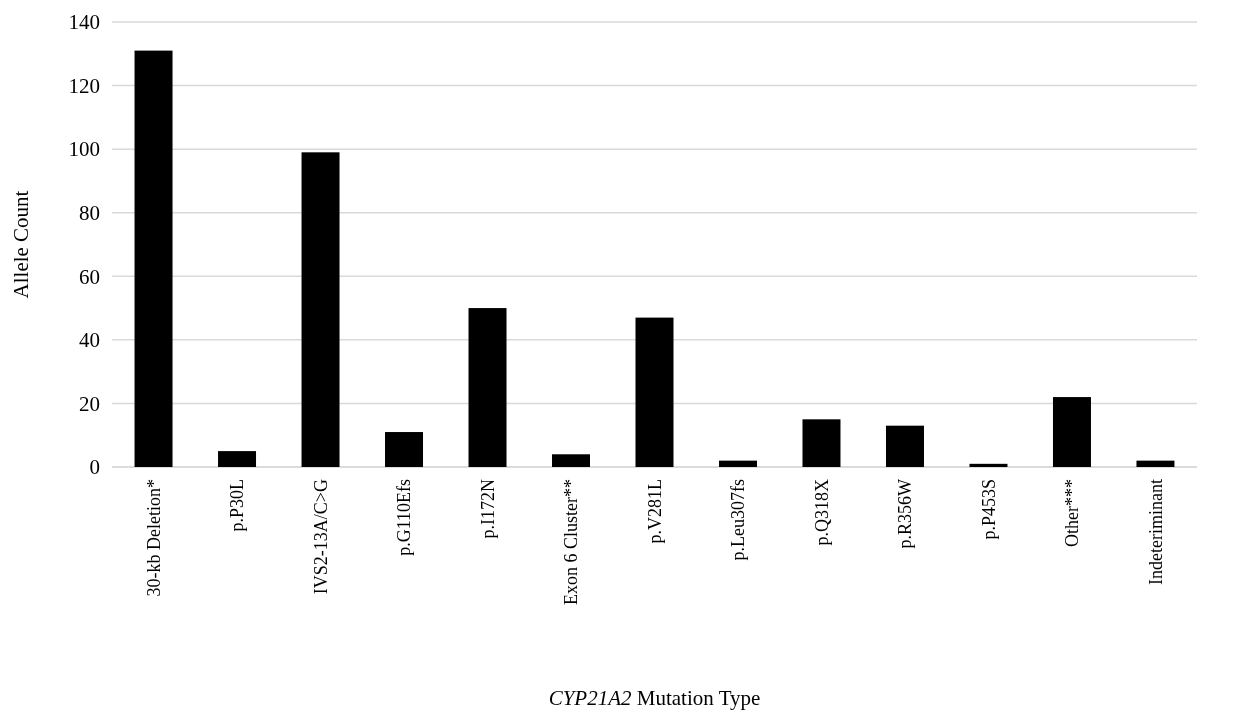 This screenshot has width=1257, height=717. What do you see at coordinates (21, 244) in the screenshot?
I see `y-axis-title: Allele Count` at bounding box center [21, 244].